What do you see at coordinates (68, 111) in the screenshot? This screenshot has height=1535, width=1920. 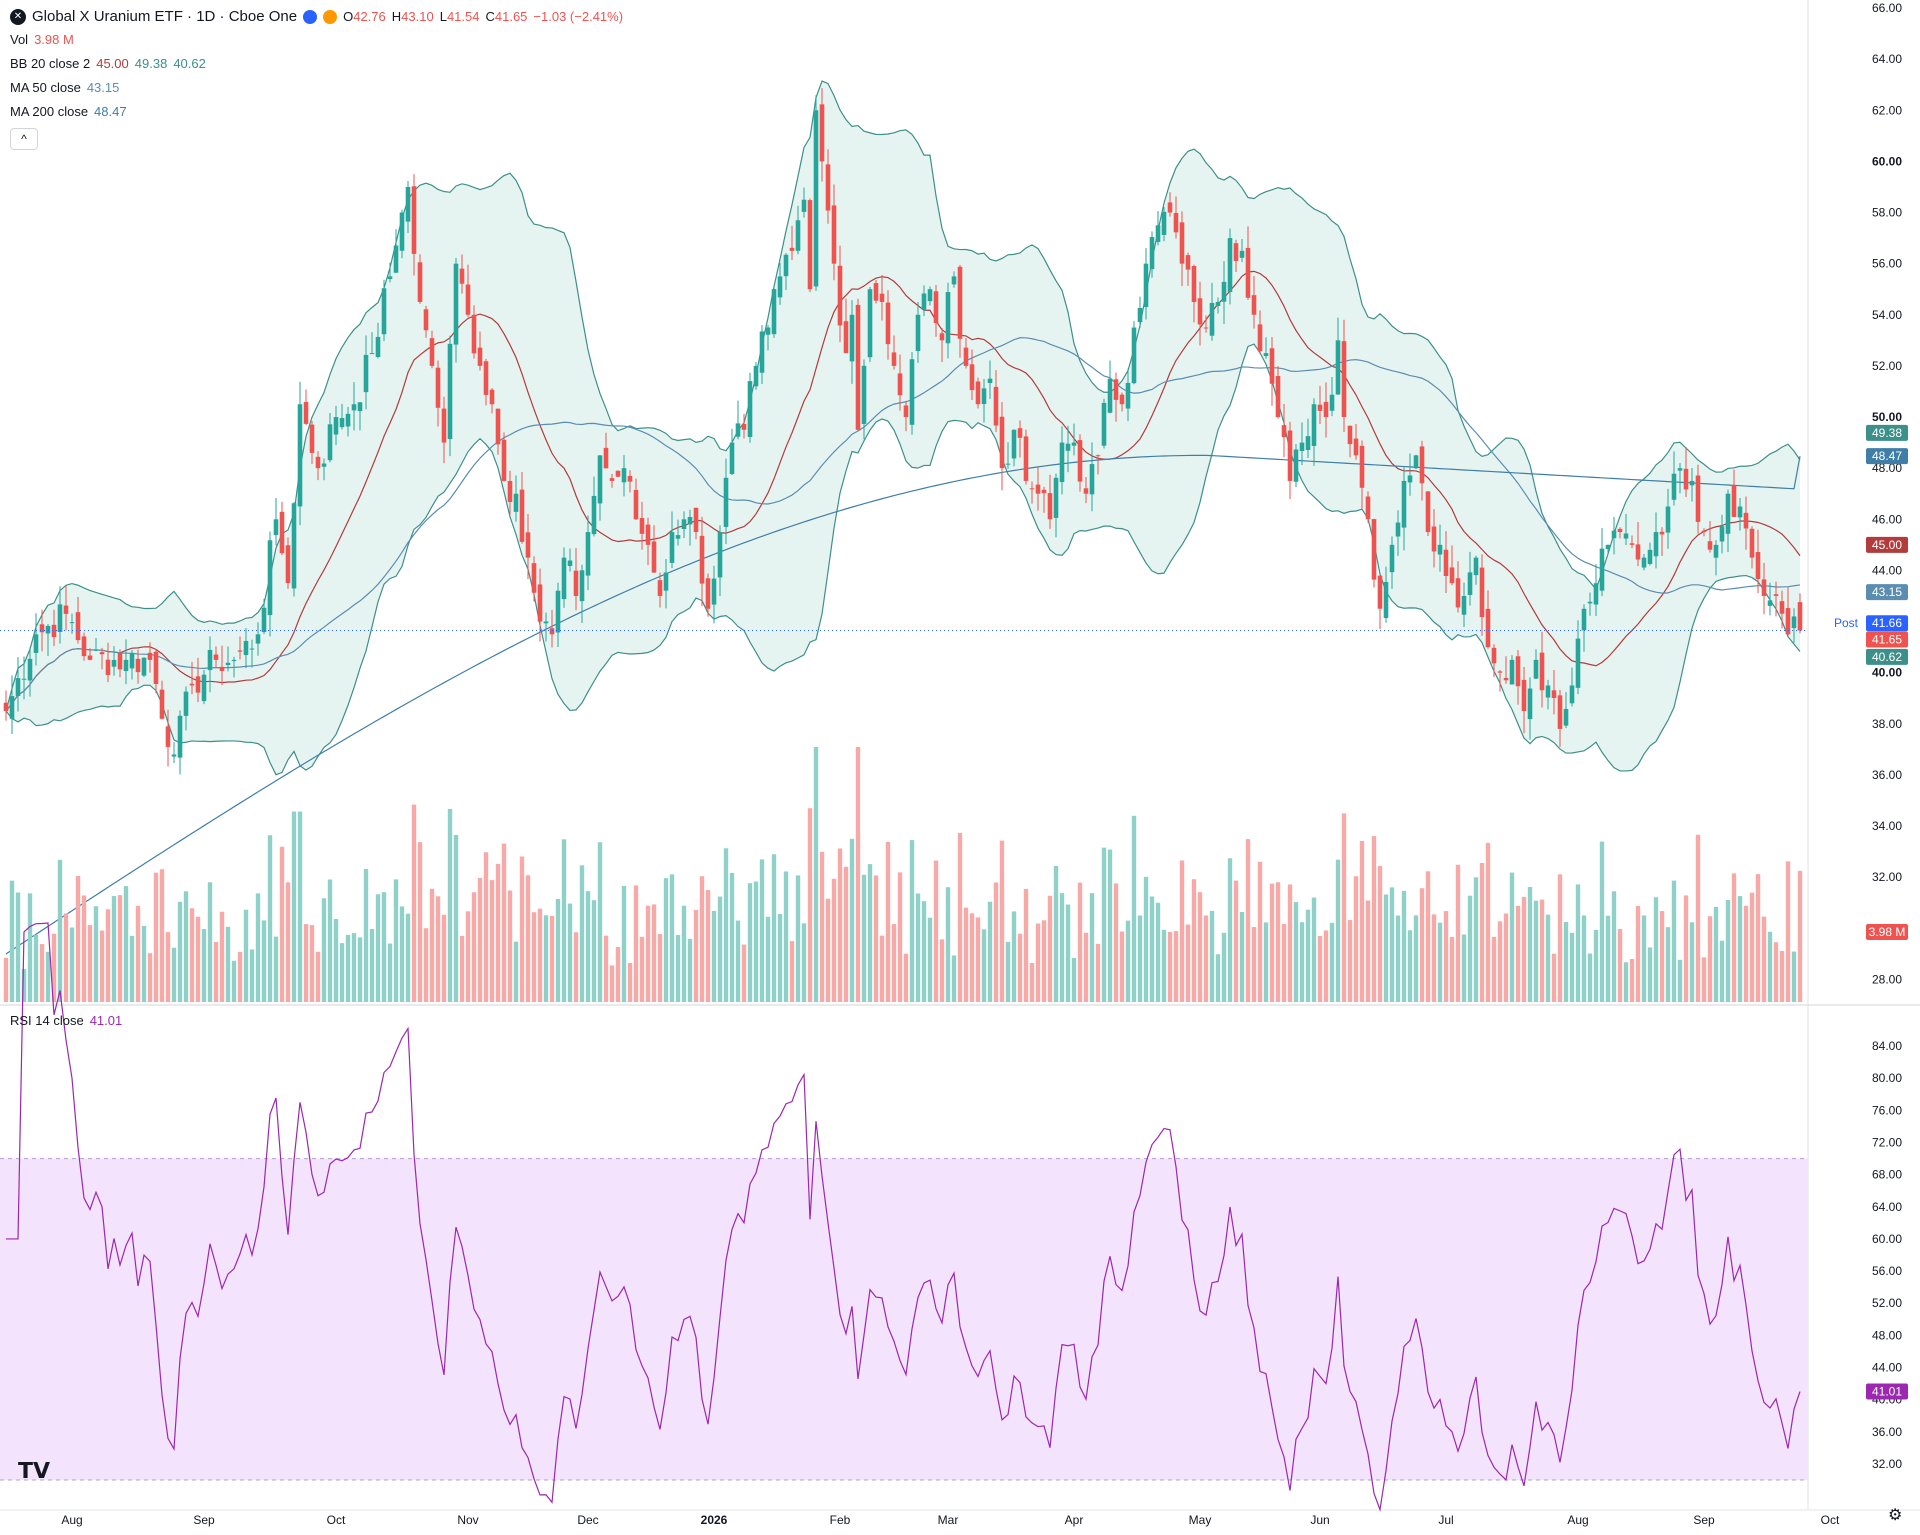 I see `ma200-legend-row: MA 200 close 48.47` at bounding box center [68, 111].